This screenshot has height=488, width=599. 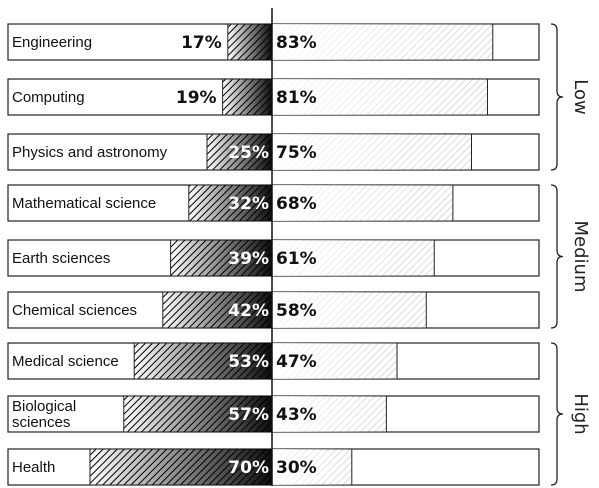 What do you see at coordinates (48, 97) in the screenshot?
I see `category-label: Computing` at bounding box center [48, 97].